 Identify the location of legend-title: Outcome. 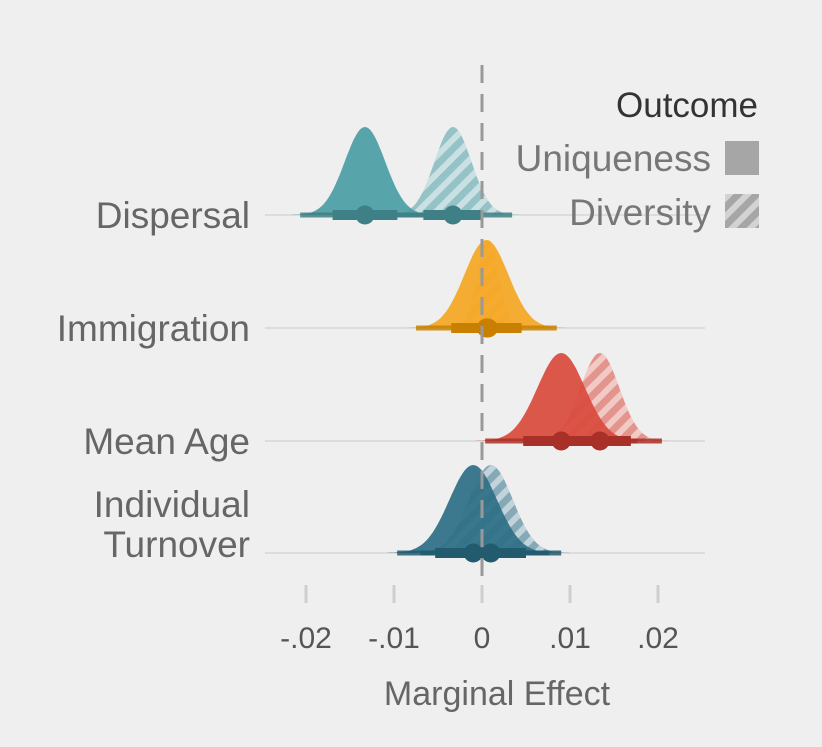
(687, 105).